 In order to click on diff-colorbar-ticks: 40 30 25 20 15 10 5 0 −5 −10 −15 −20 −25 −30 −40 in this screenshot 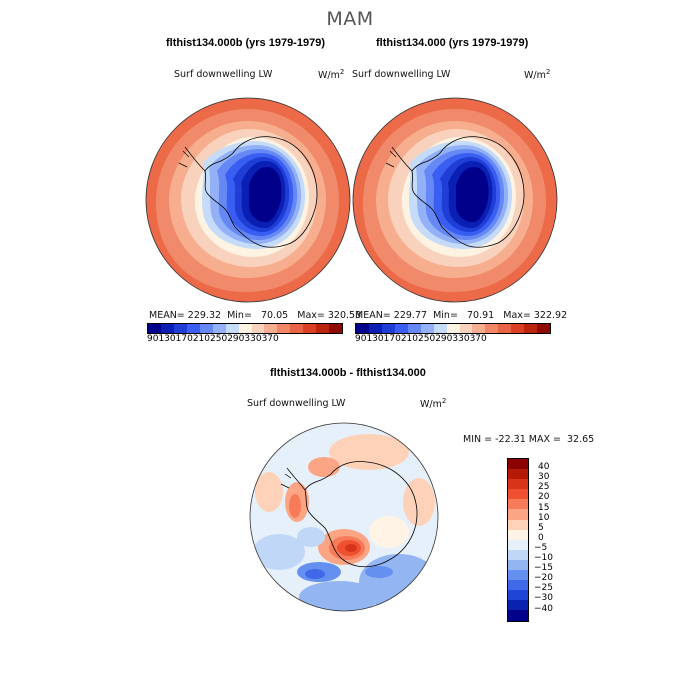, I will do `click(564, 543)`.